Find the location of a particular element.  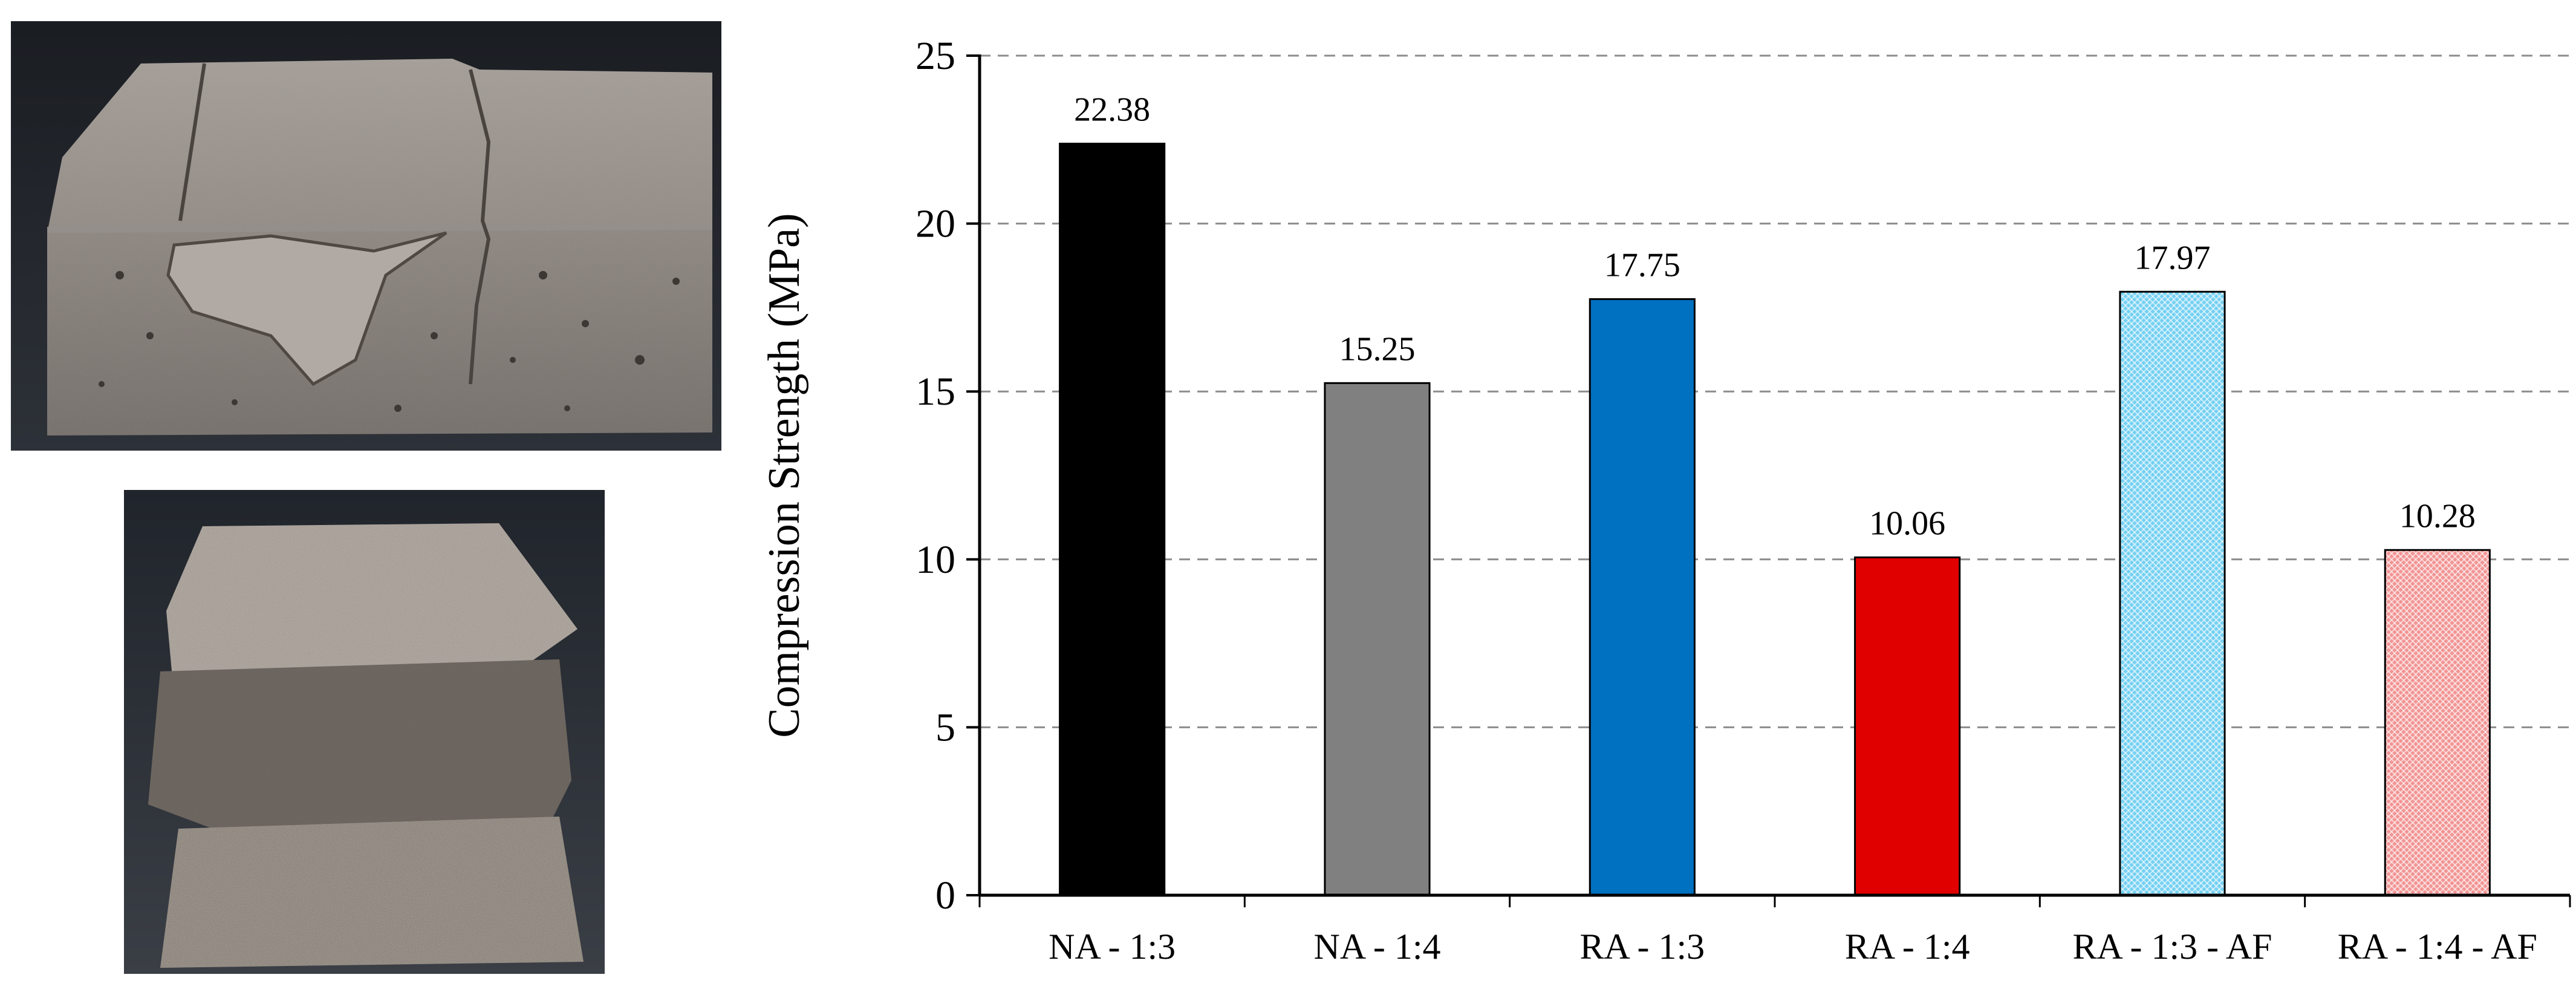

data-label-4: 10.06 is located at coordinates (1907, 523).